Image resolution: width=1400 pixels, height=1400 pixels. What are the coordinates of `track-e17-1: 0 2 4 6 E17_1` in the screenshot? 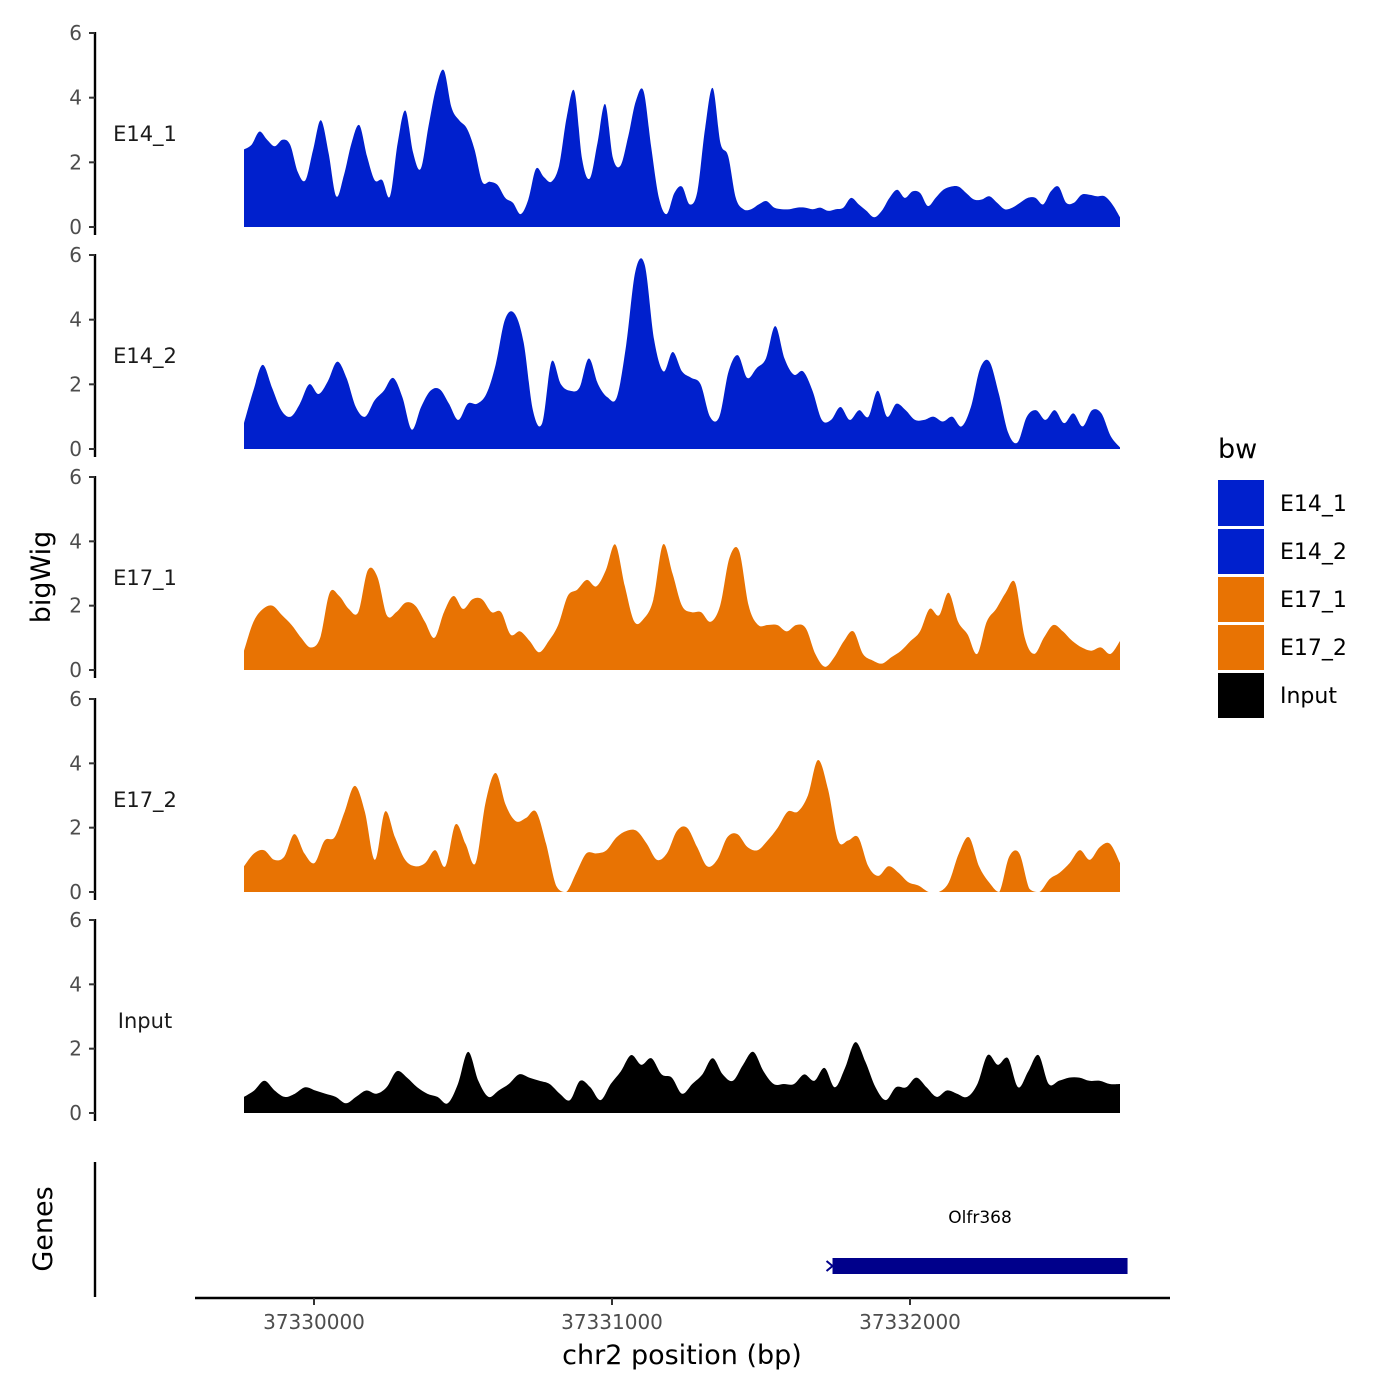 It's located at (594, 573).